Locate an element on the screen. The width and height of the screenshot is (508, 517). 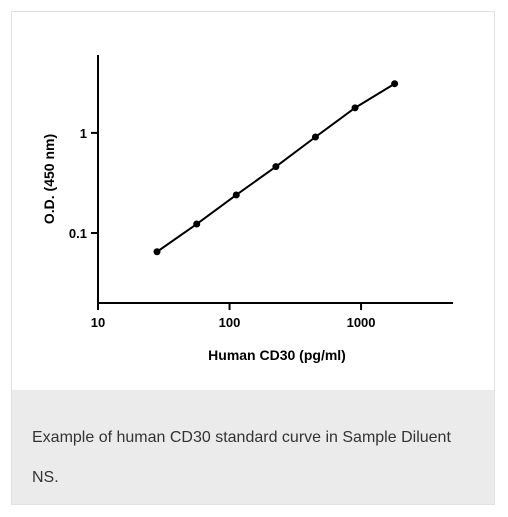
y-tick-label: 1 is located at coordinates (83, 133).